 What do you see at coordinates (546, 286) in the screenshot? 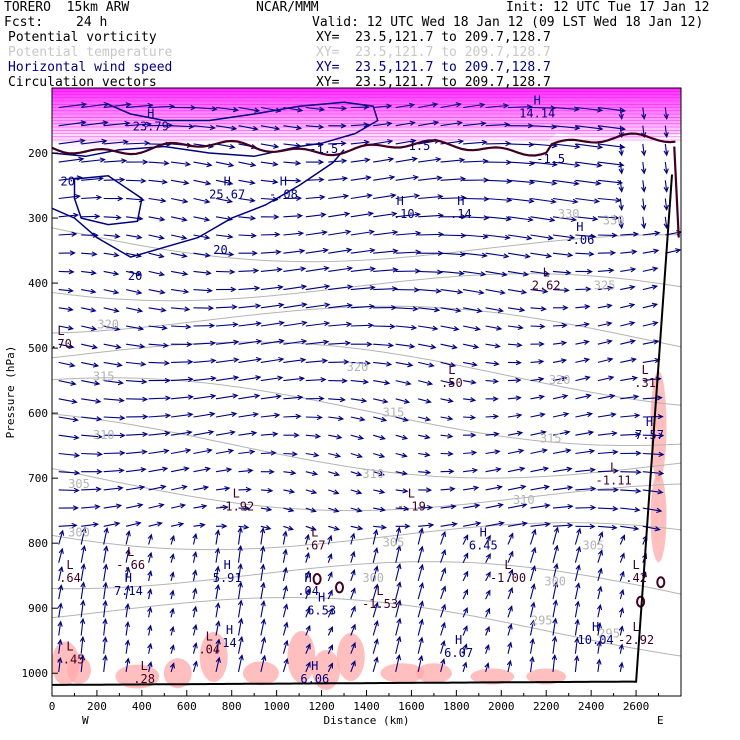
I see `extremum-value: 2.62` at bounding box center [546, 286].